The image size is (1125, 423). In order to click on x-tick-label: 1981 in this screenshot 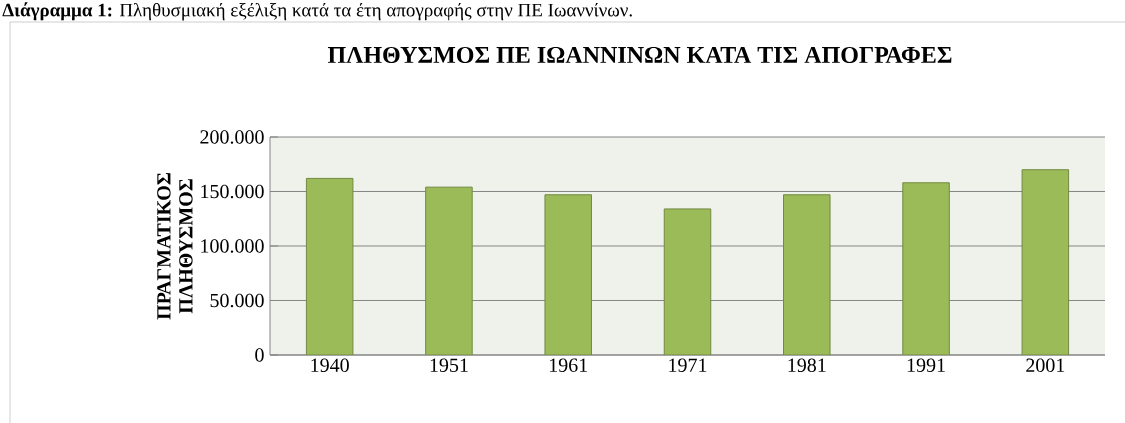, I will do `click(807, 365)`.